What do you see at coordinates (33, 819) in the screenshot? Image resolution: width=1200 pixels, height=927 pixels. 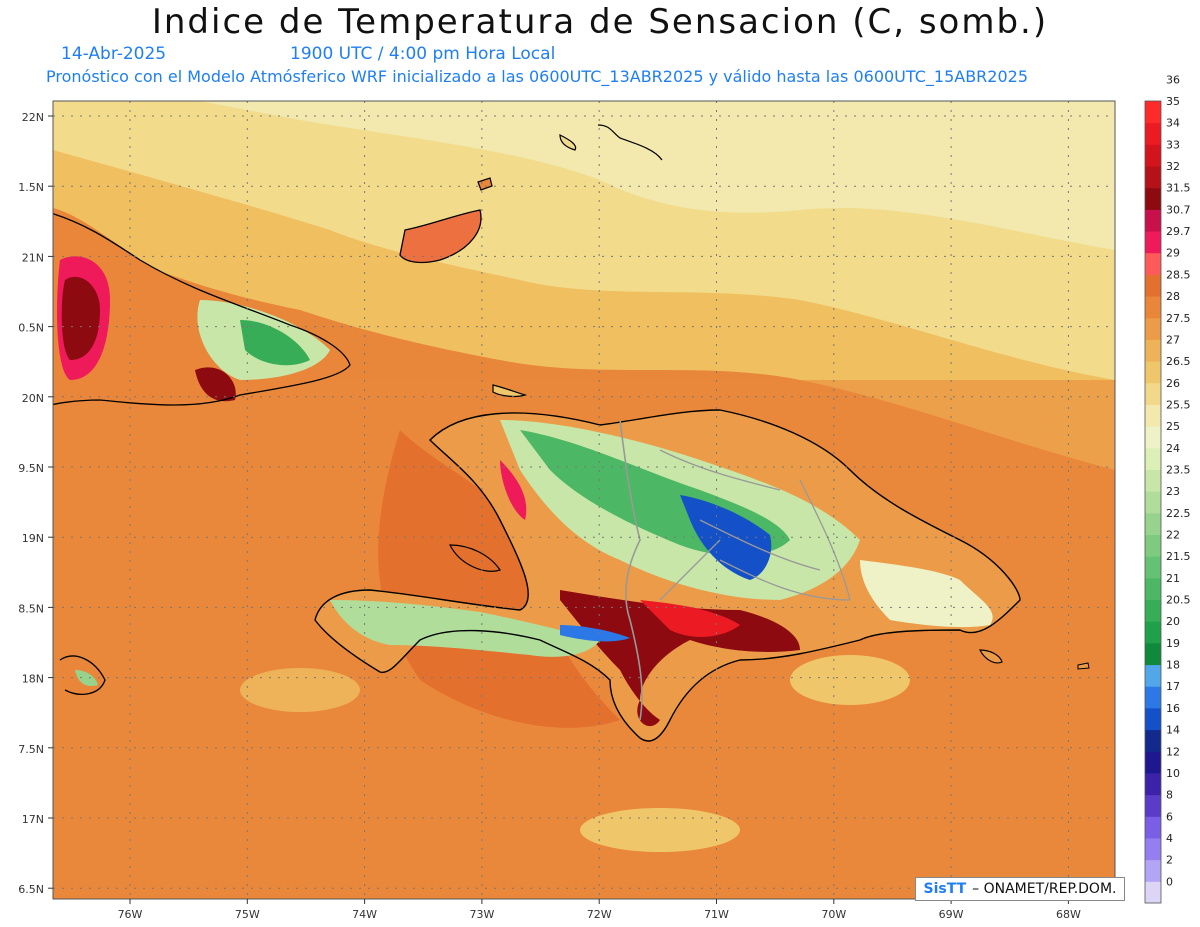 I see `lat-label: 17N` at bounding box center [33, 819].